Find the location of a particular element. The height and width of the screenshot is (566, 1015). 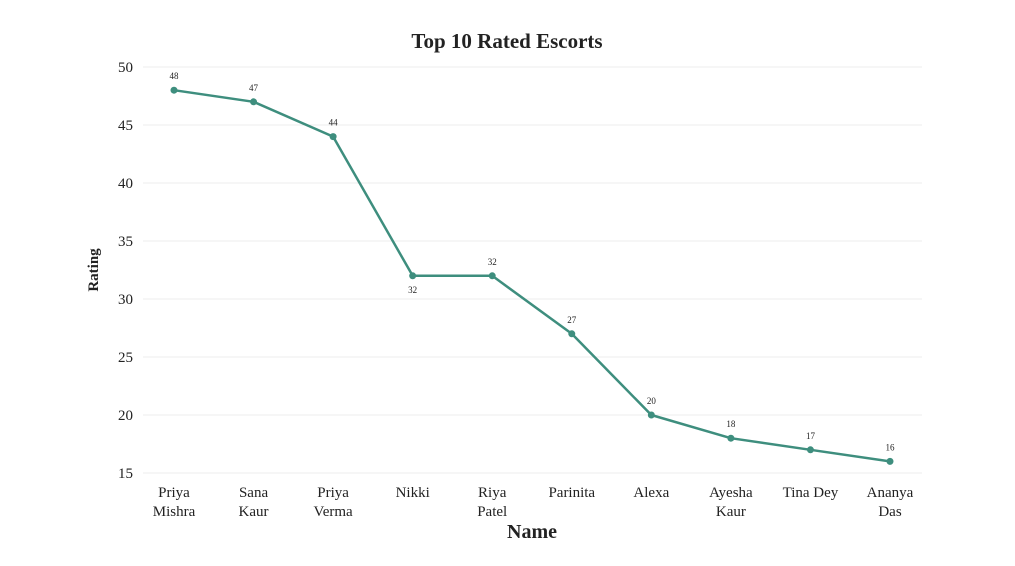

x-tick-label-line: Das is located at coordinates (889, 512).